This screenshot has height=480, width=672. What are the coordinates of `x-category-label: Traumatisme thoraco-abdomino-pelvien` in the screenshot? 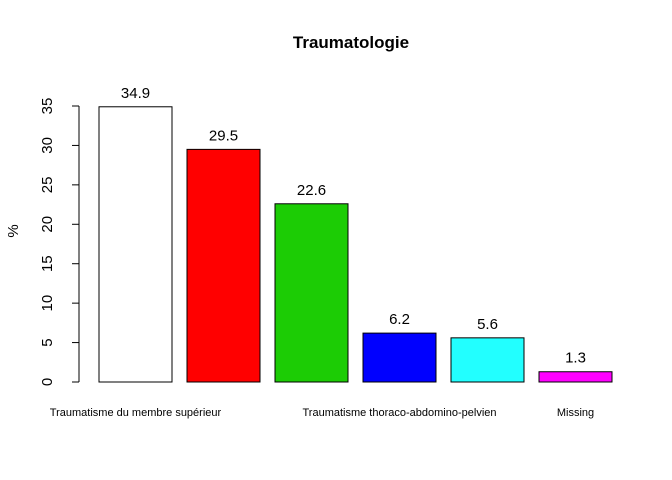 It's located at (399, 413).